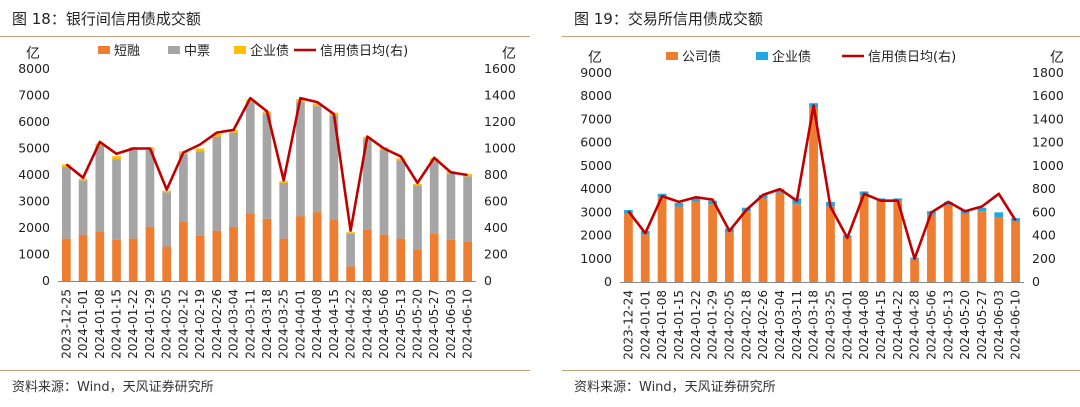 The width and height of the screenshot is (1080, 407). What do you see at coordinates (596, 142) in the screenshot?
I see `y-tick-label: 6000` at bounding box center [596, 142].